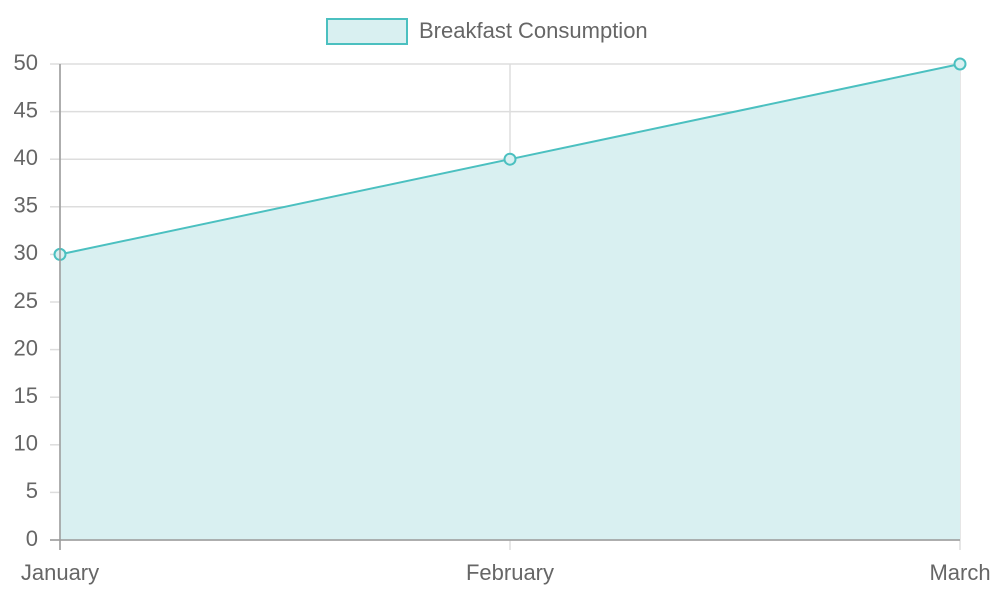 The image size is (1000, 600). What do you see at coordinates (367, 31) in the screenshot?
I see `legend-swatch` at bounding box center [367, 31].